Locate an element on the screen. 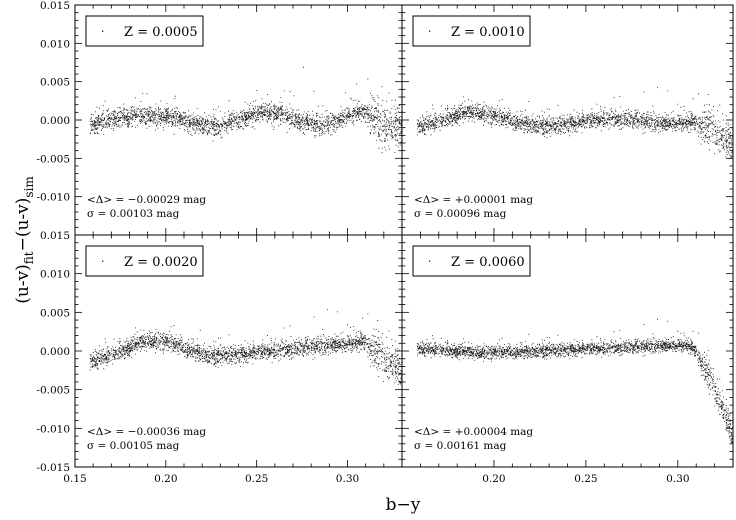  legend-bottom-left: Z = 0.0020 is located at coordinates (144, 261).